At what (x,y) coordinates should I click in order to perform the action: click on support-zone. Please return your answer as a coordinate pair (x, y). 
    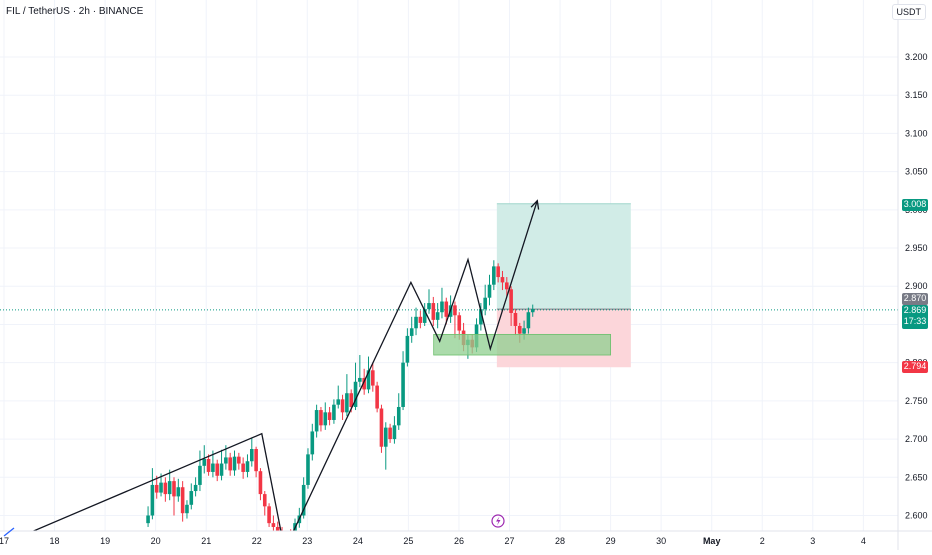
    Looking at the image, I should click on (522, 344).